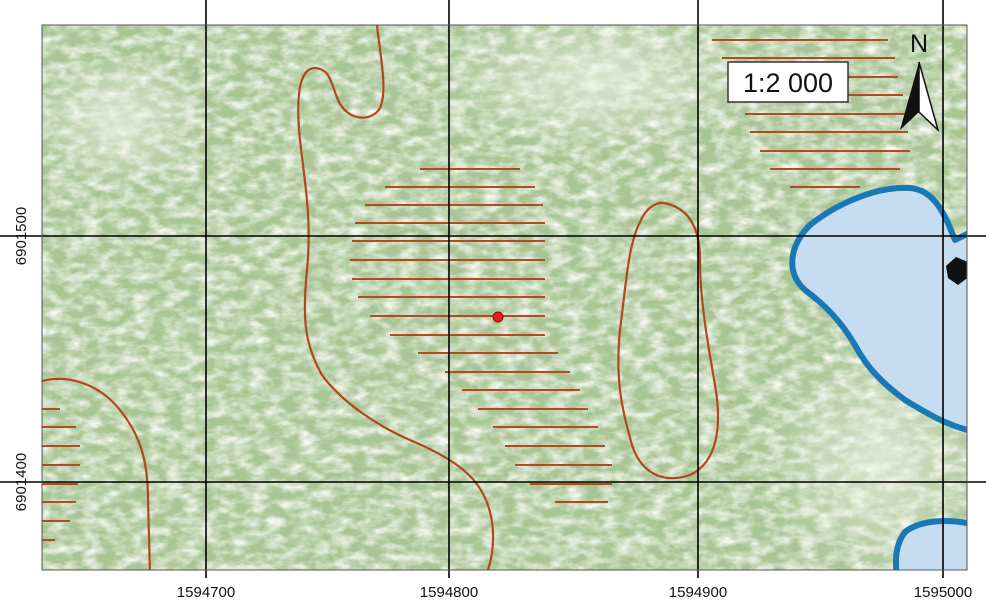 The width and height of the screenshot is (986, 603). What do you see at coordinates (61, 474) in the screenshot?
I see `hatch-left` at bounding box center [61, 474].